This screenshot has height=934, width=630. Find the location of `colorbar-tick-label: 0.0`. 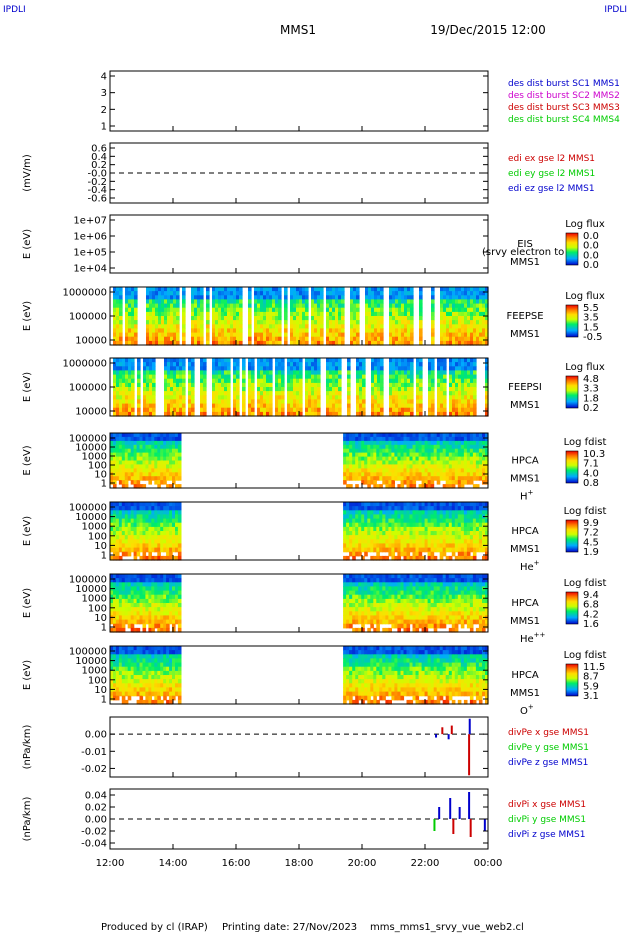

colorbar-tick-label: 0.0 is located at coordinates (591, 255).